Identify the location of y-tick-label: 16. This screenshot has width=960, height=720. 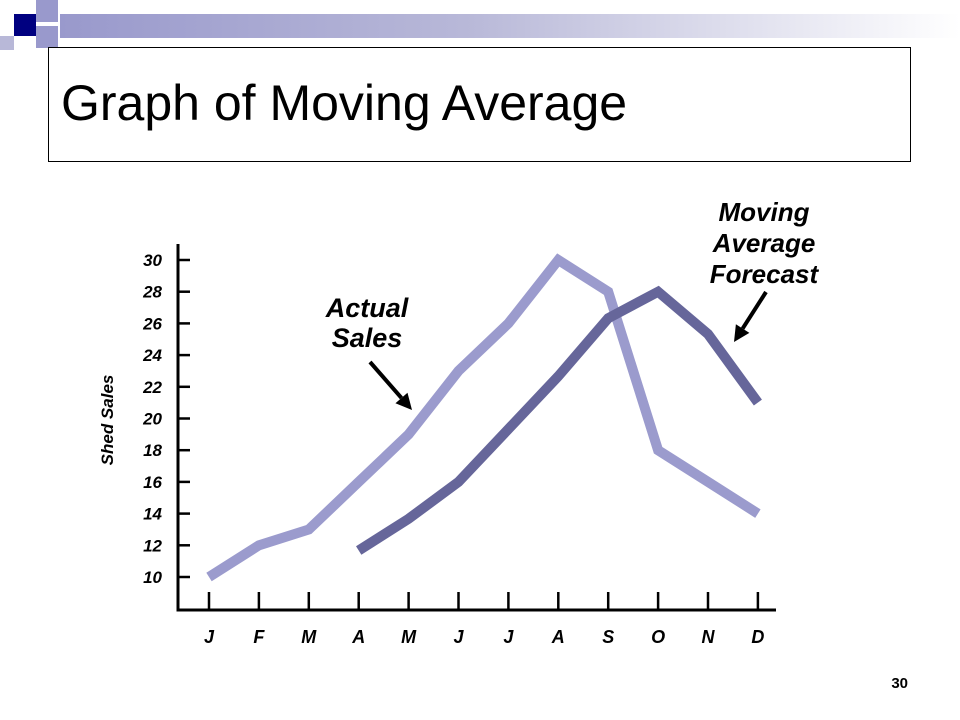
(152, 482).